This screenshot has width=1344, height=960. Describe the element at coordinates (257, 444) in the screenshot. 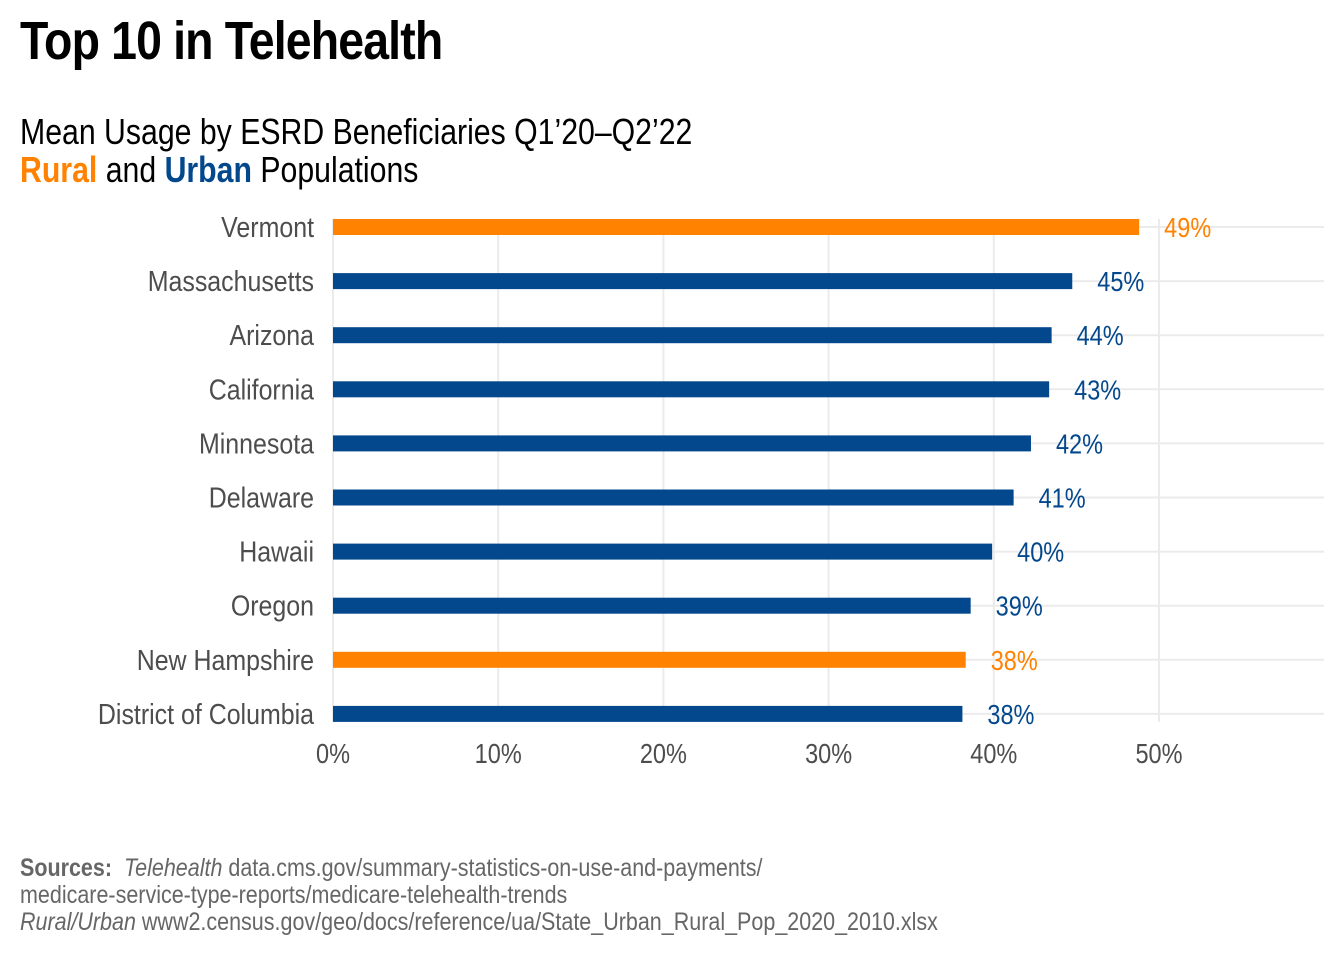

I see `category-label: Minnesota` at that location.